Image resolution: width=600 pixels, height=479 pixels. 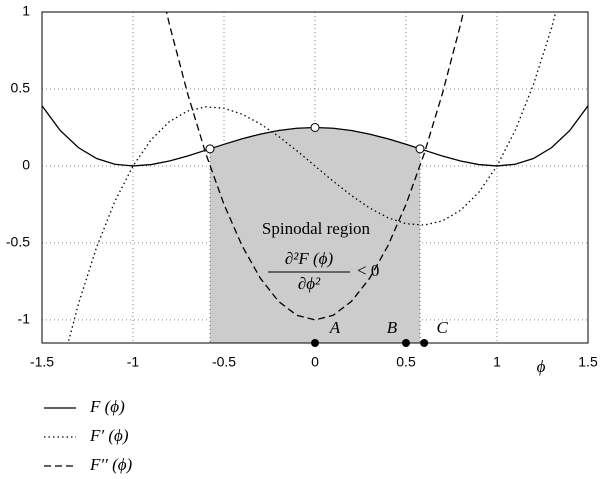 What do you see at coordinates (392, 327) in the screenshot?
I see `point-label: B` at bounding box center [392, 327].